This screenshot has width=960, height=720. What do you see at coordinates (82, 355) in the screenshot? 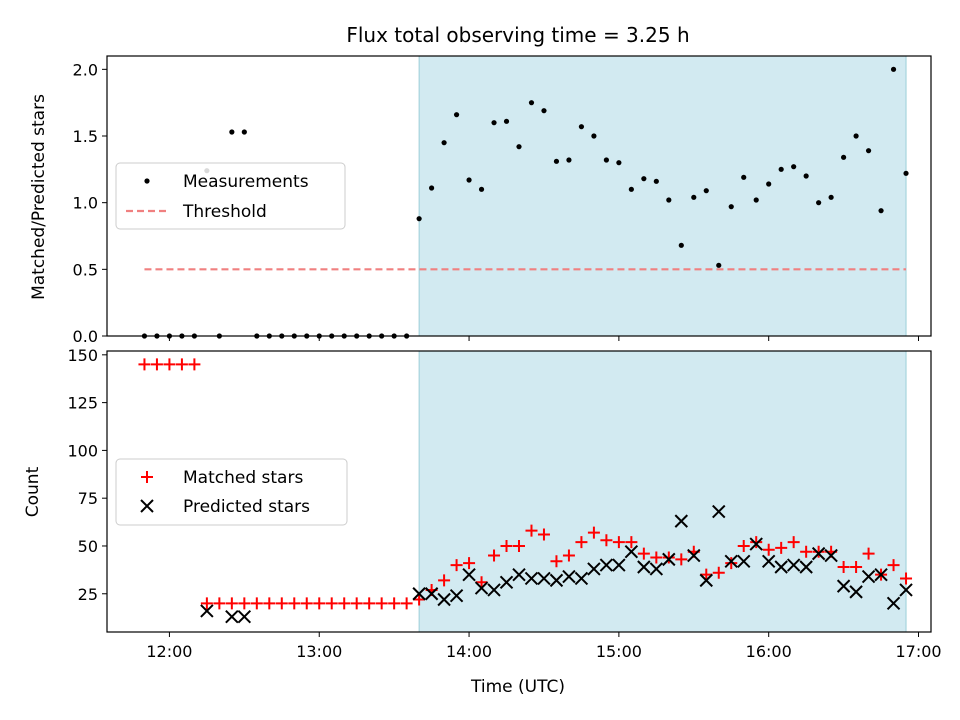
I see `bottom-y-tick-label: 150` at bounding box center [82, 355].